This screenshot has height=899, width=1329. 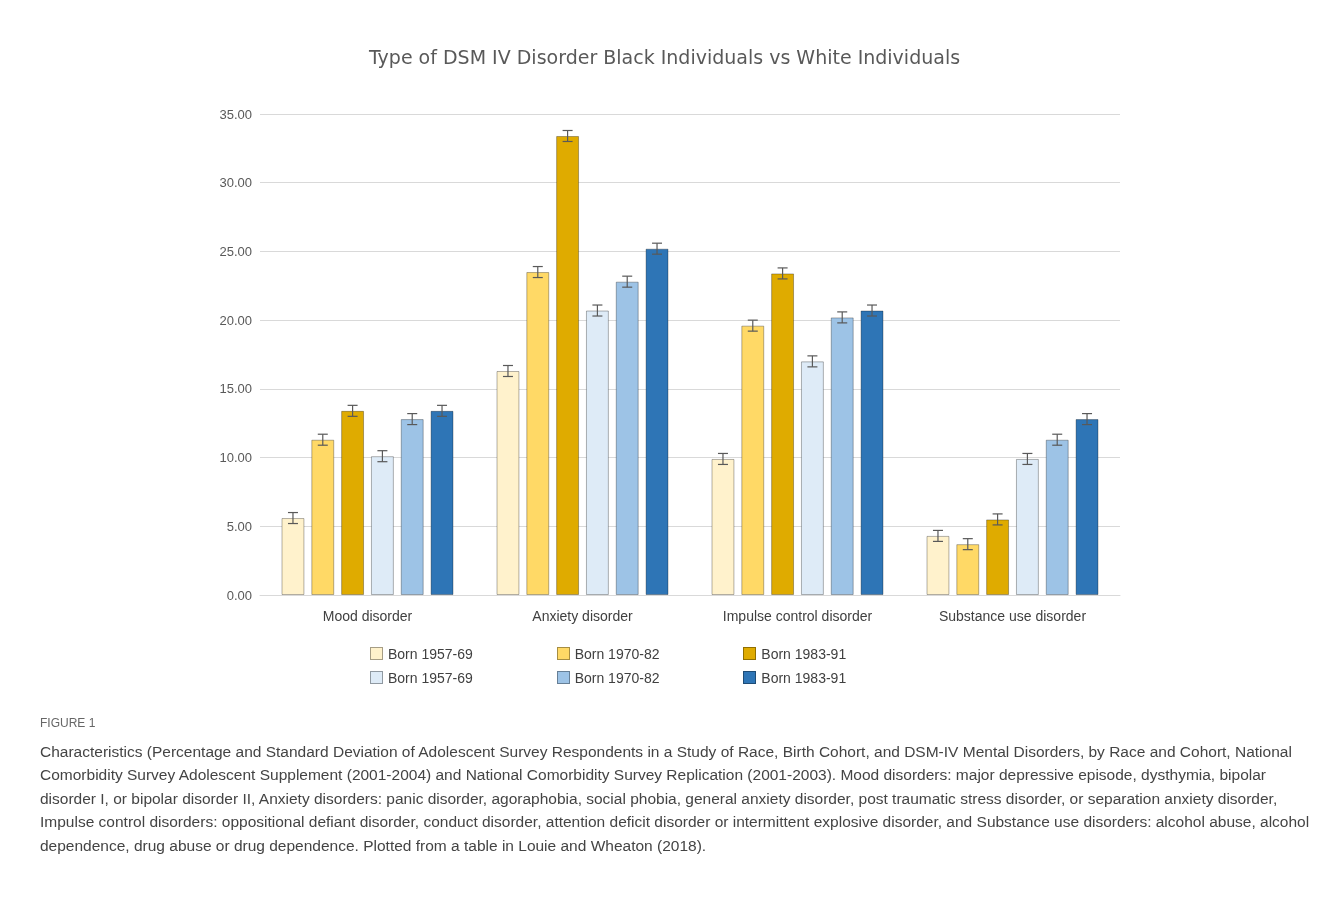 What do you see at coordinates (239, 595) in the screenshot?
I see `y-tick-label: 0.00` at bounding box center [239, 595].